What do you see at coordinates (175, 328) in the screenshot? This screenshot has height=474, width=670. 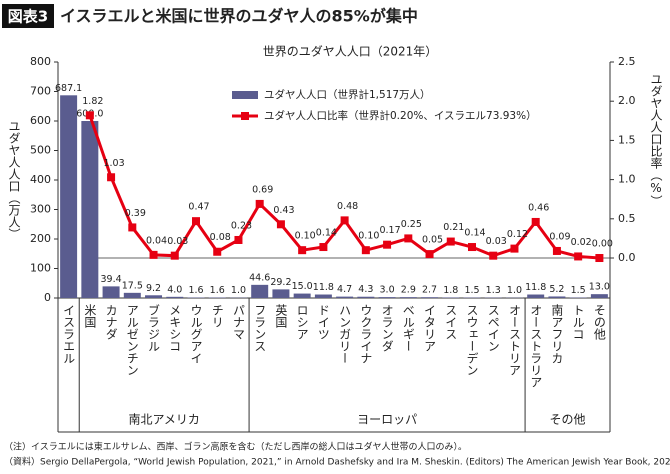 I see `x-tick-label: メキシコ` at bounding box center [175, 328].